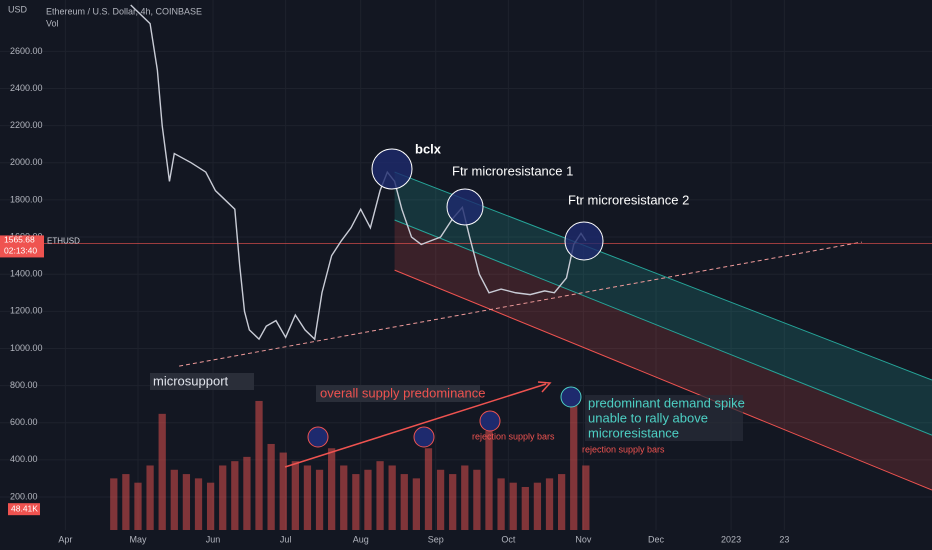 Image resolution: width=932 pixels, height=550 pixels. I want to click on y-tick-label: 200.00, so click(24, 496).